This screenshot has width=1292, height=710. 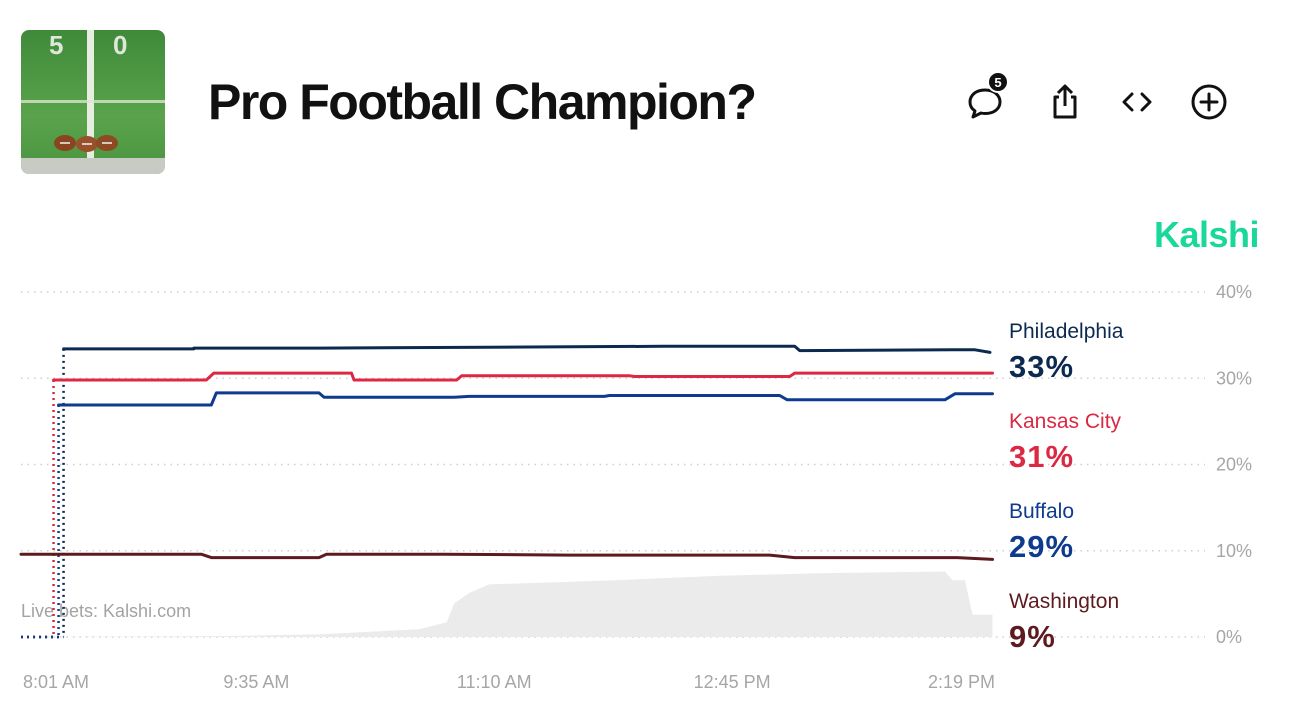 What do you see at coordinates (732, 682) in the screenshot?
I see `x-tick-label: 12:45 PM` at bounding box center [732, 682].